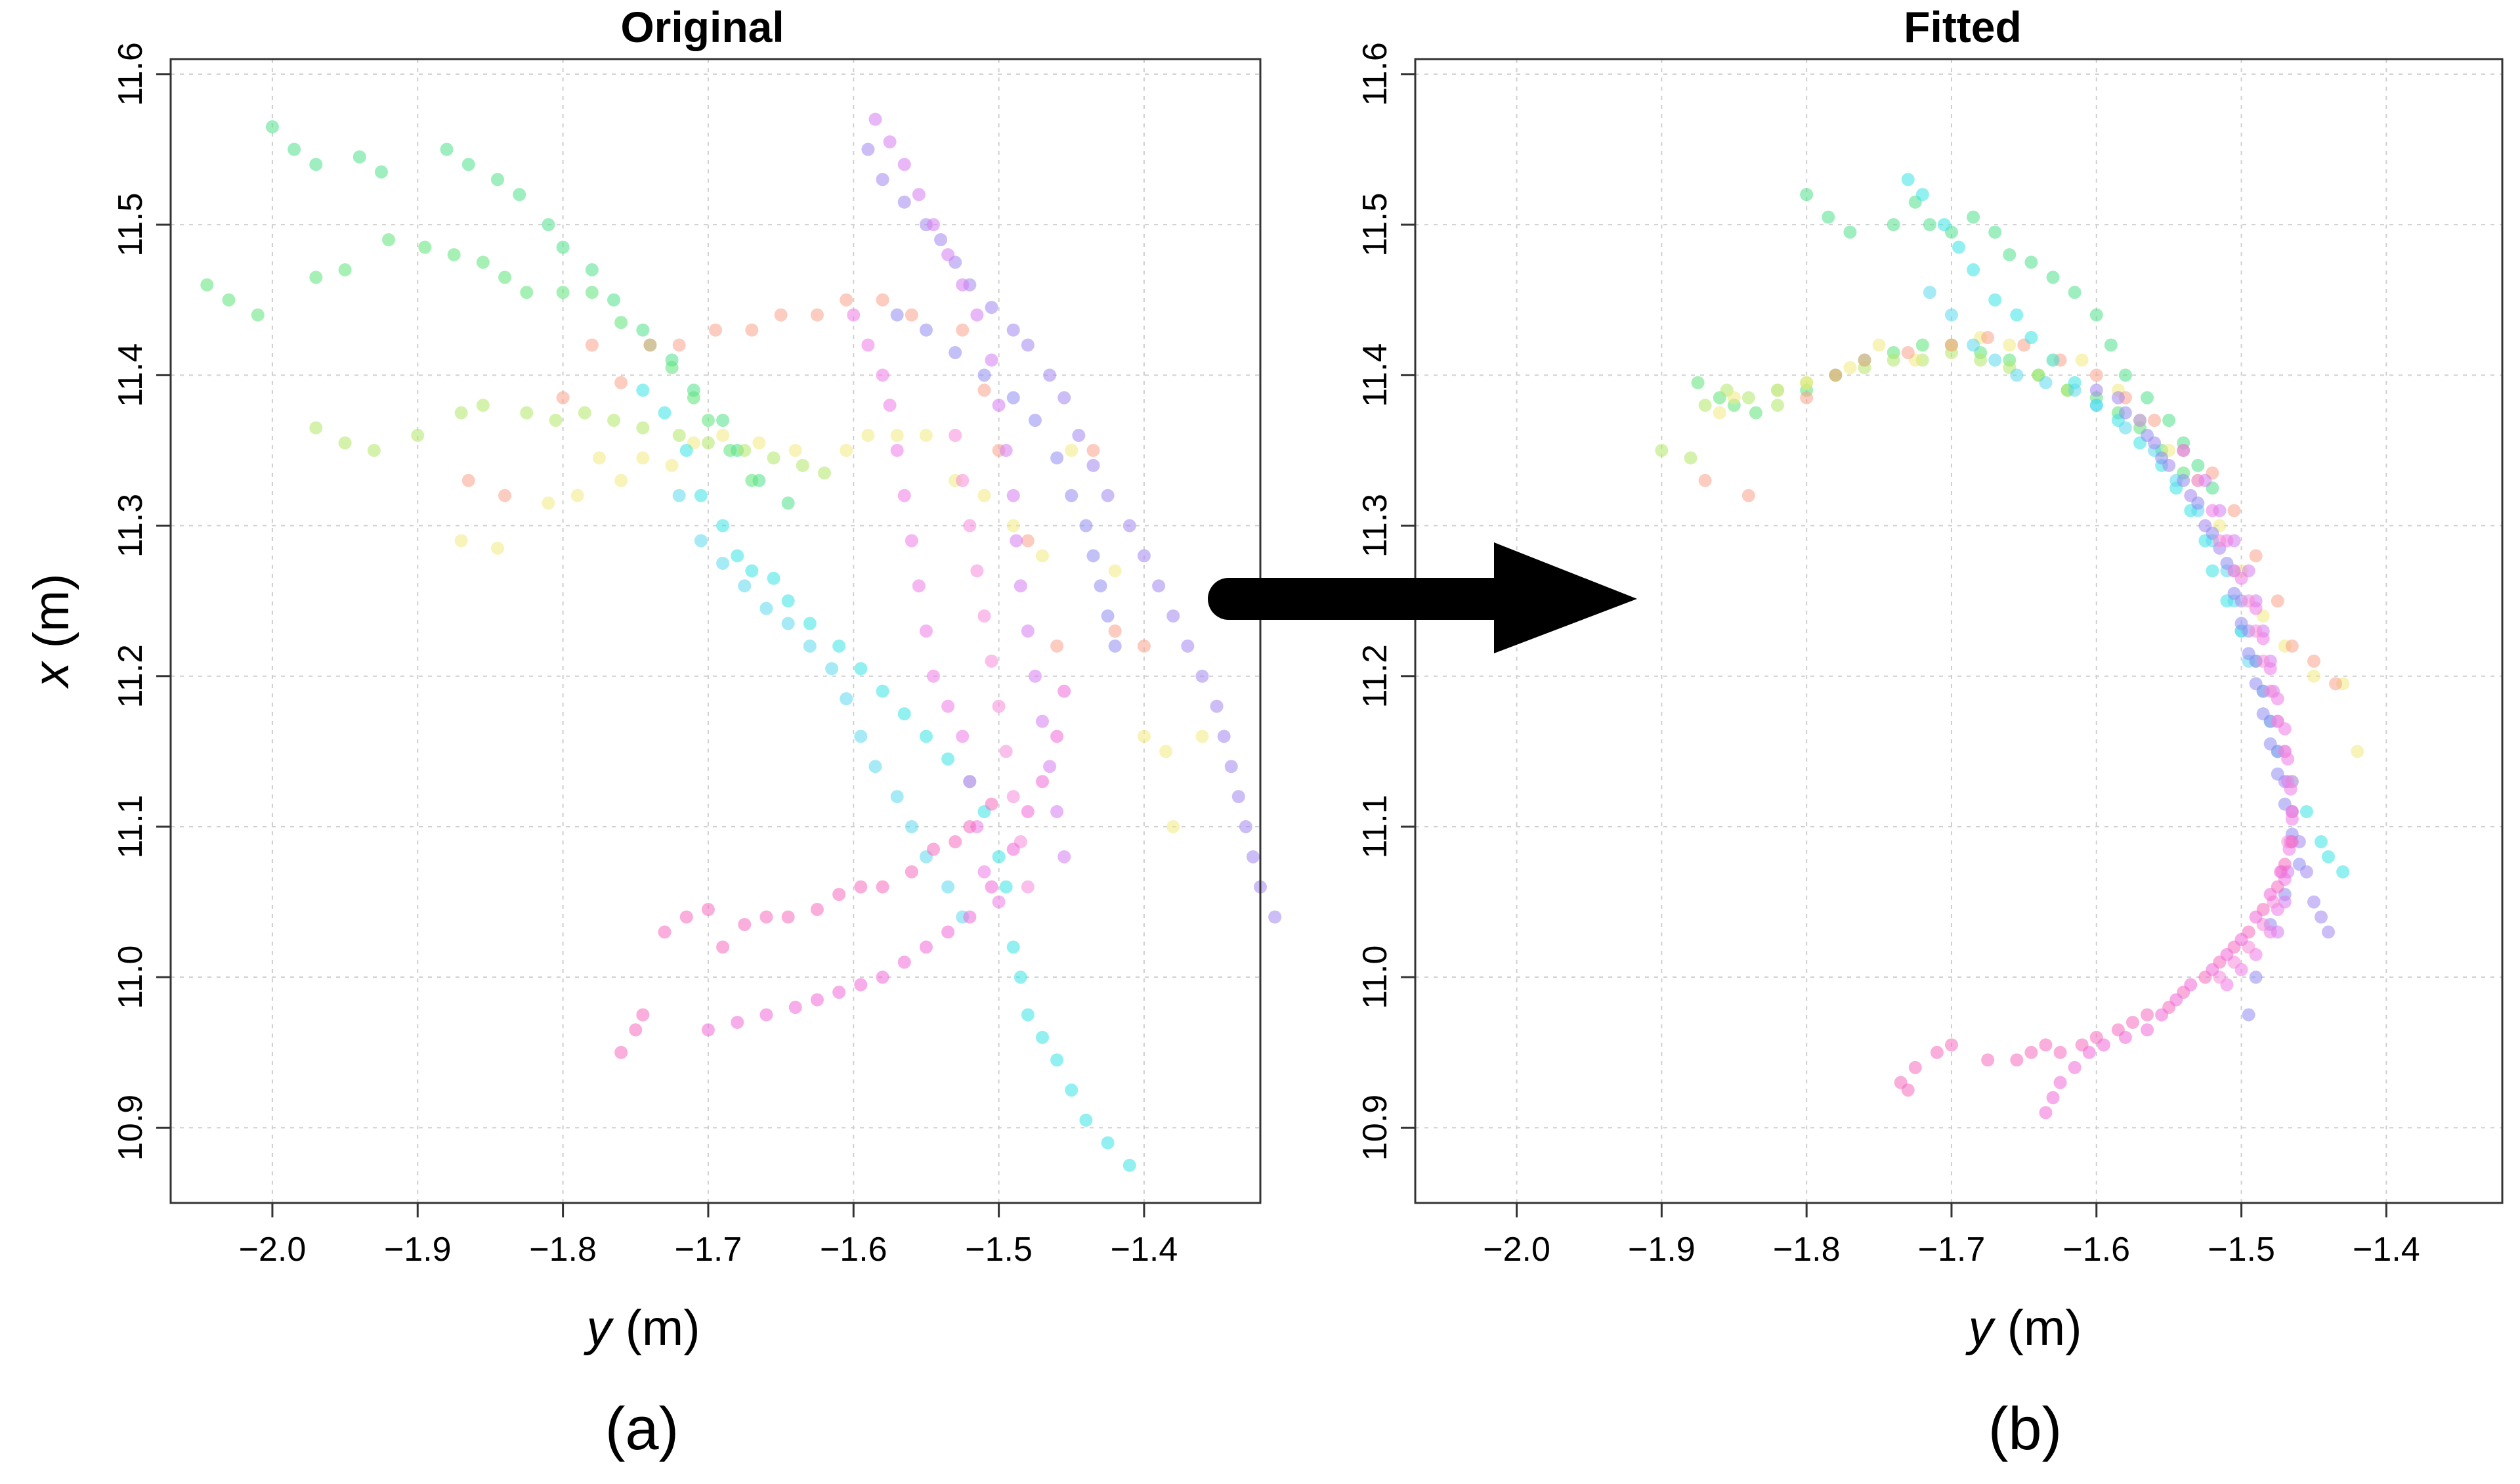 The width and height of the screenshot is (2520, 1484). I want to click on panel-original-title: Original, so click(702, 27).